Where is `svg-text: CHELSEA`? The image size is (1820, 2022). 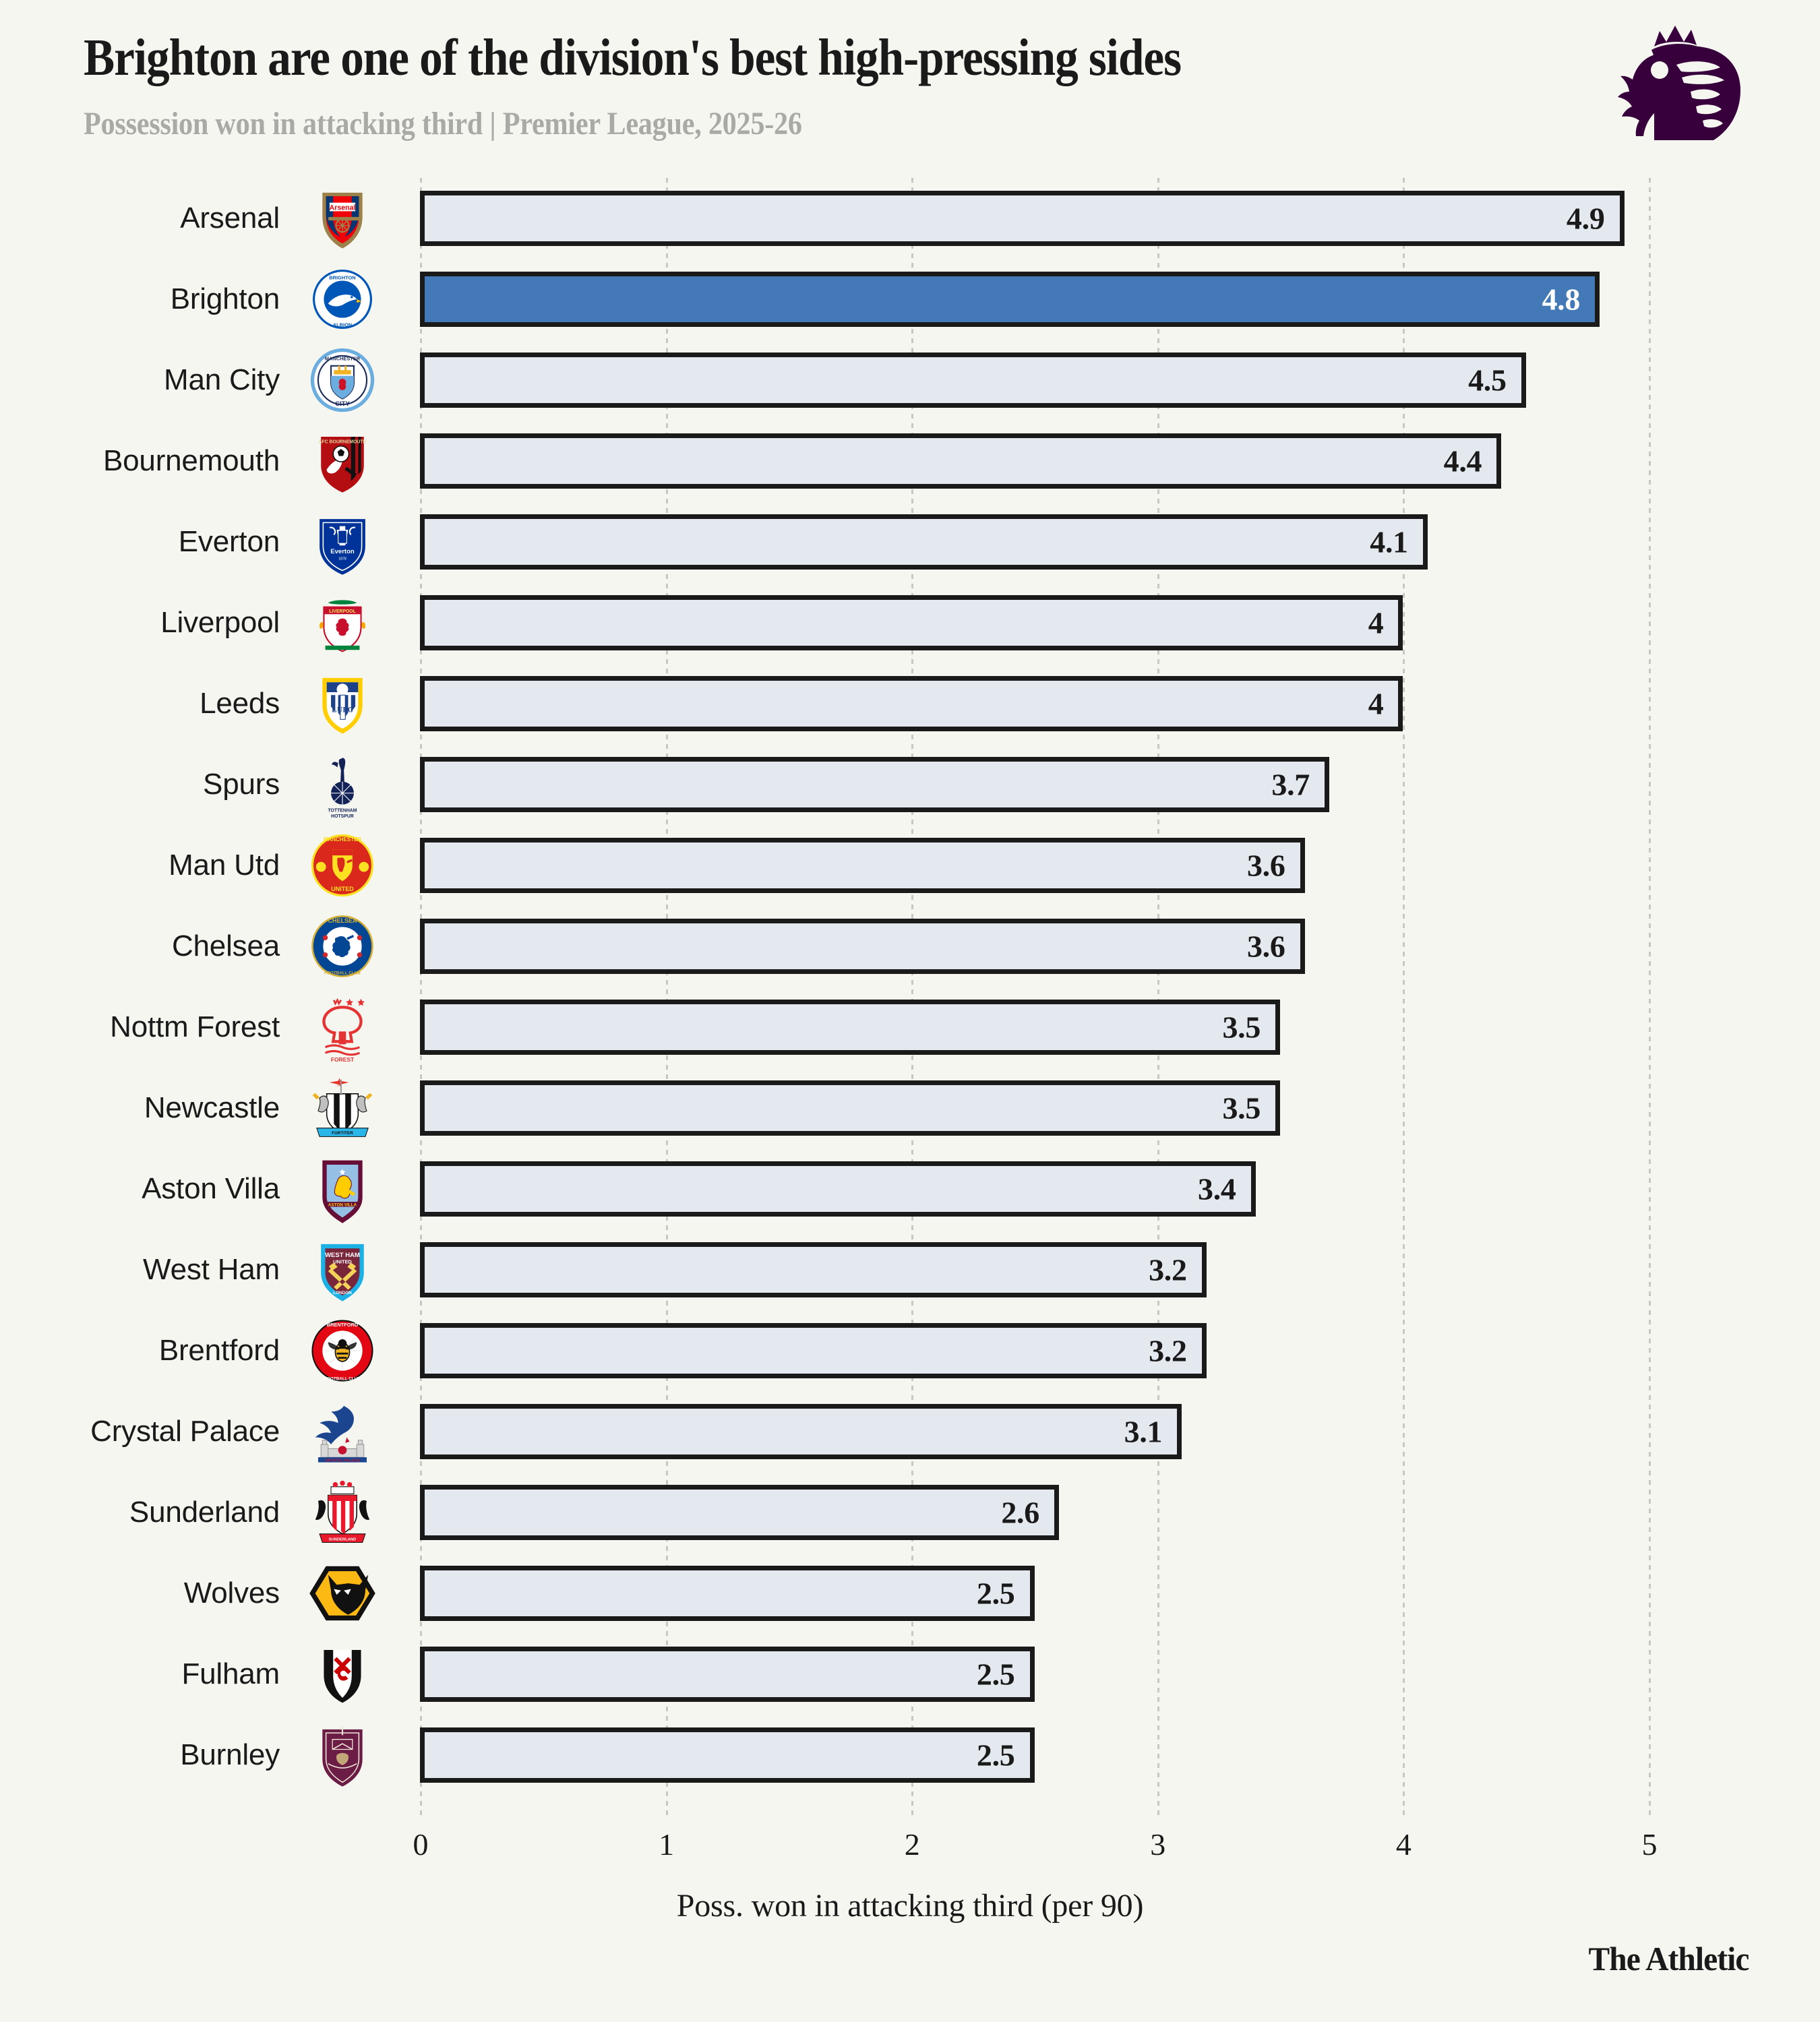
svg-text: CHELSEA is located at coordinates (342, 920).